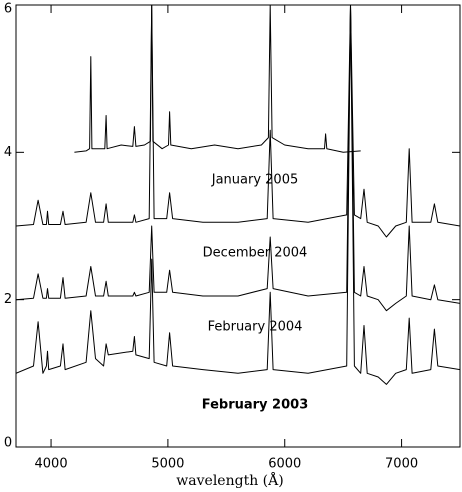  What do you see at coordinates (8, 152) in the screenshot?
I see `y-tick-label: 4` at bounding box center [8, 152].